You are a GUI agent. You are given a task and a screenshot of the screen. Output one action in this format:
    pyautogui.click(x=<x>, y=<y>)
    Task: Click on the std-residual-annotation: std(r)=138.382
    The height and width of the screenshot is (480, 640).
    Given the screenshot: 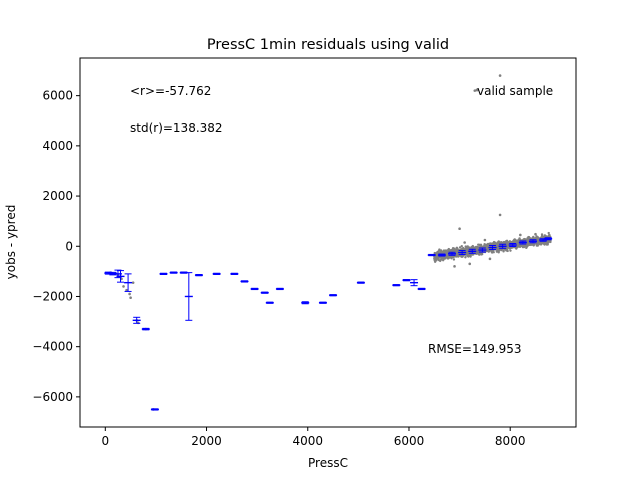 What is the action you would take?
    pyautogui.click(x=176, y=128)
    